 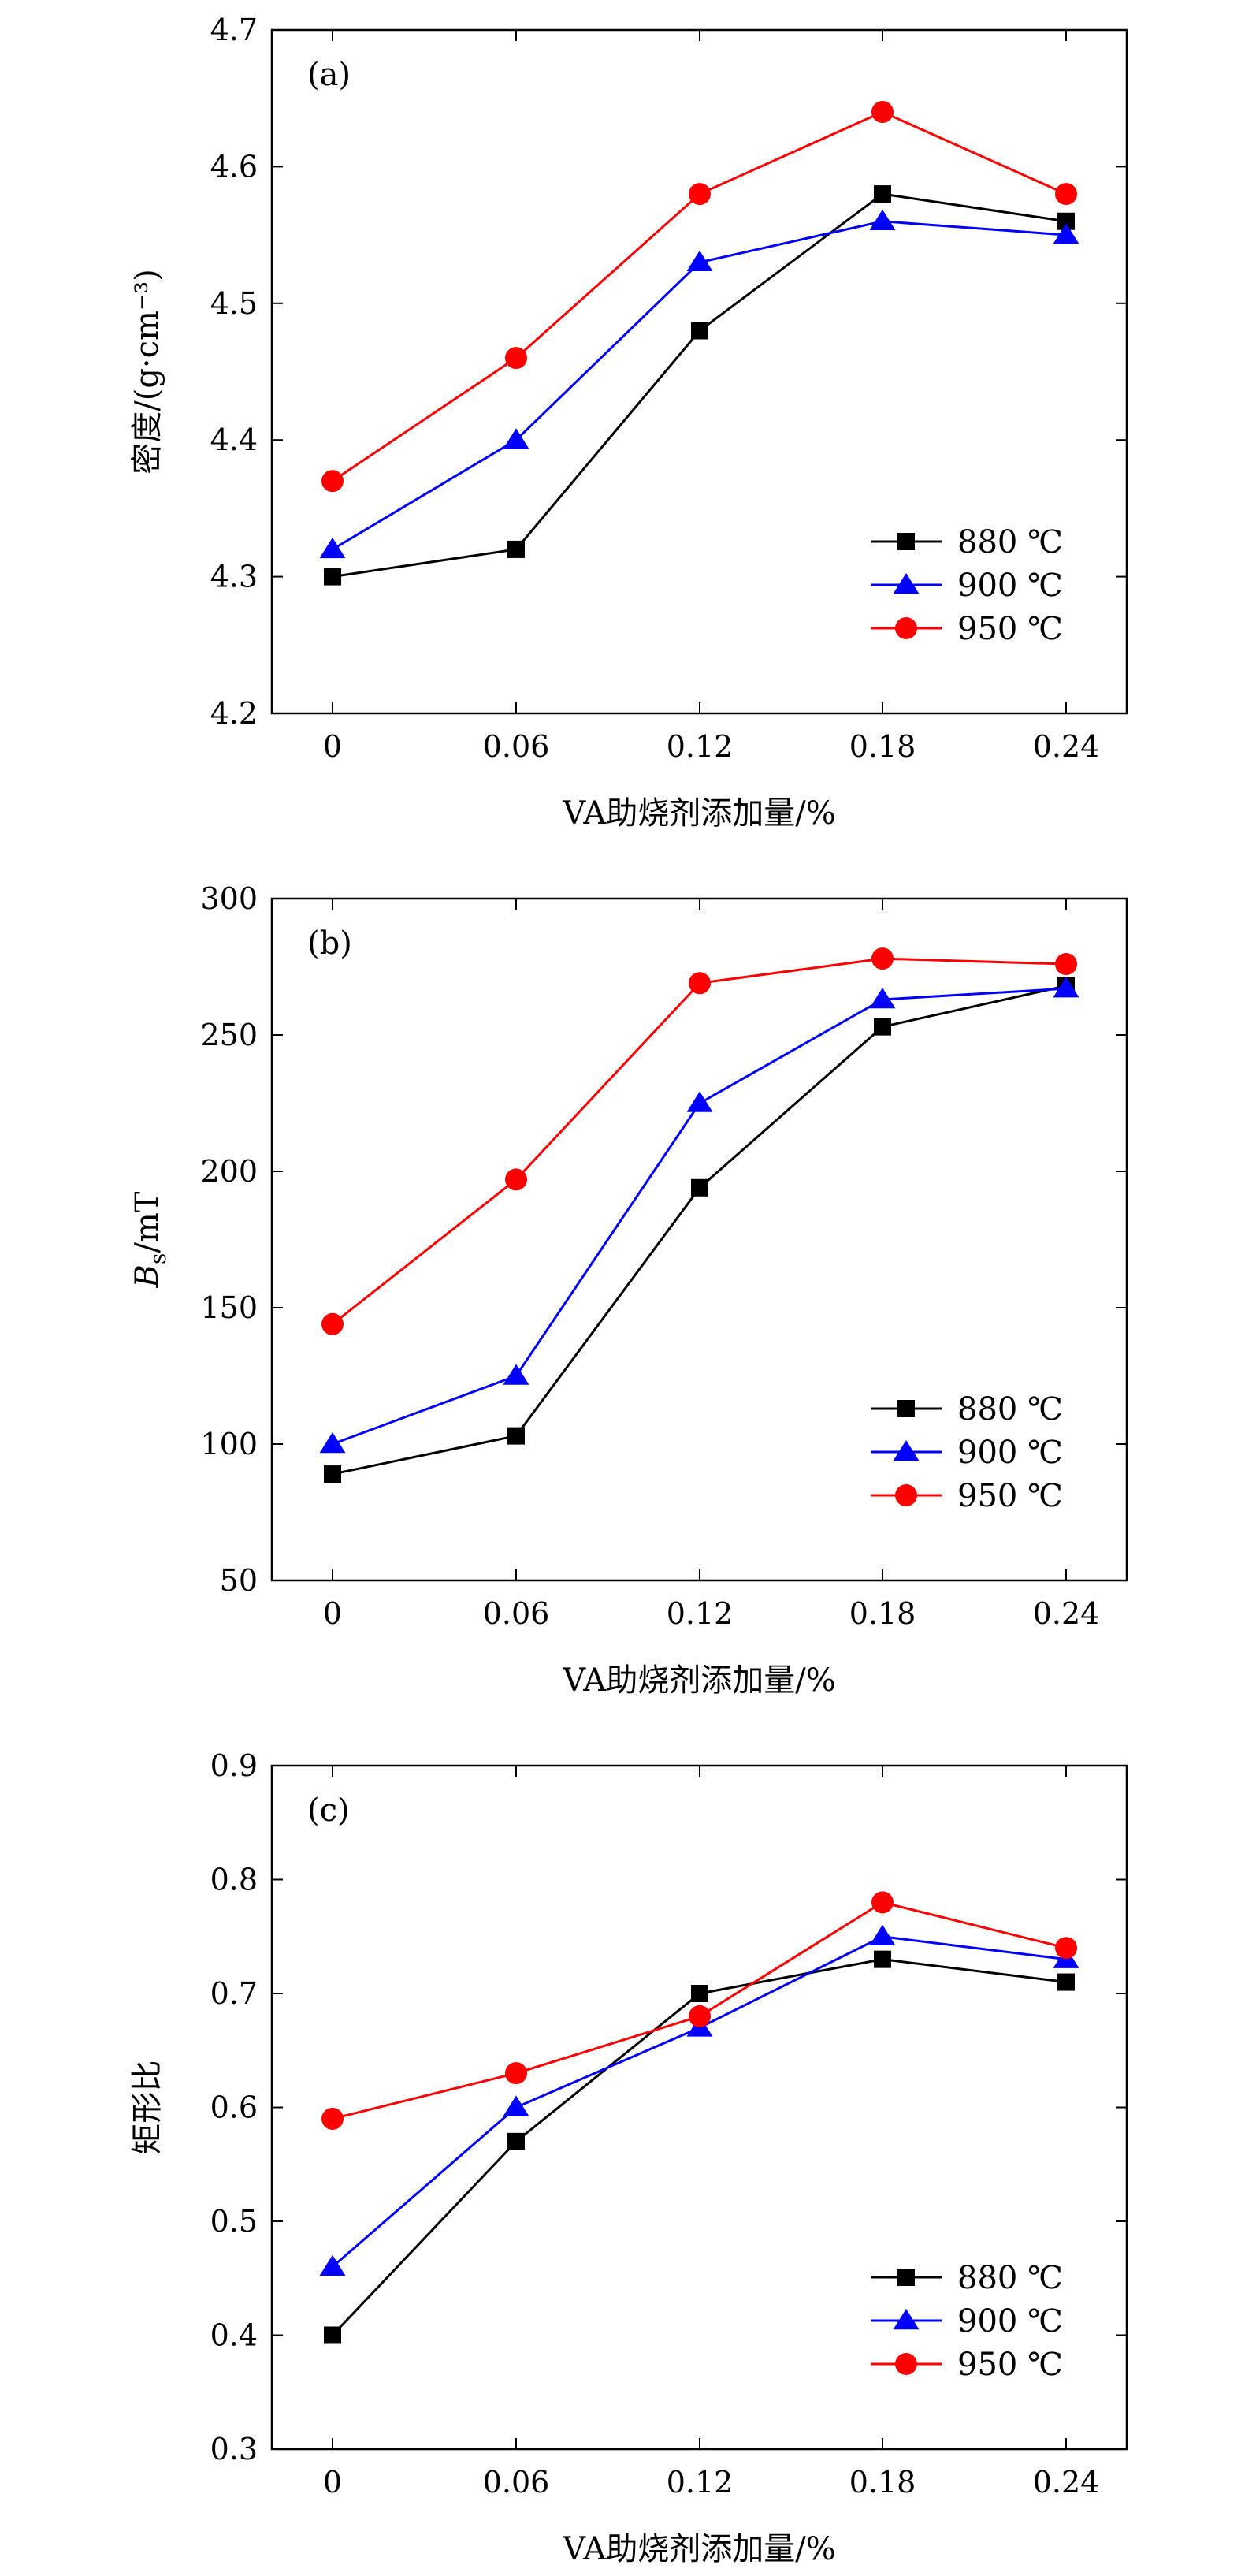 I want to click on y-tick-label: 0.6, so click(x=234, y=2107).